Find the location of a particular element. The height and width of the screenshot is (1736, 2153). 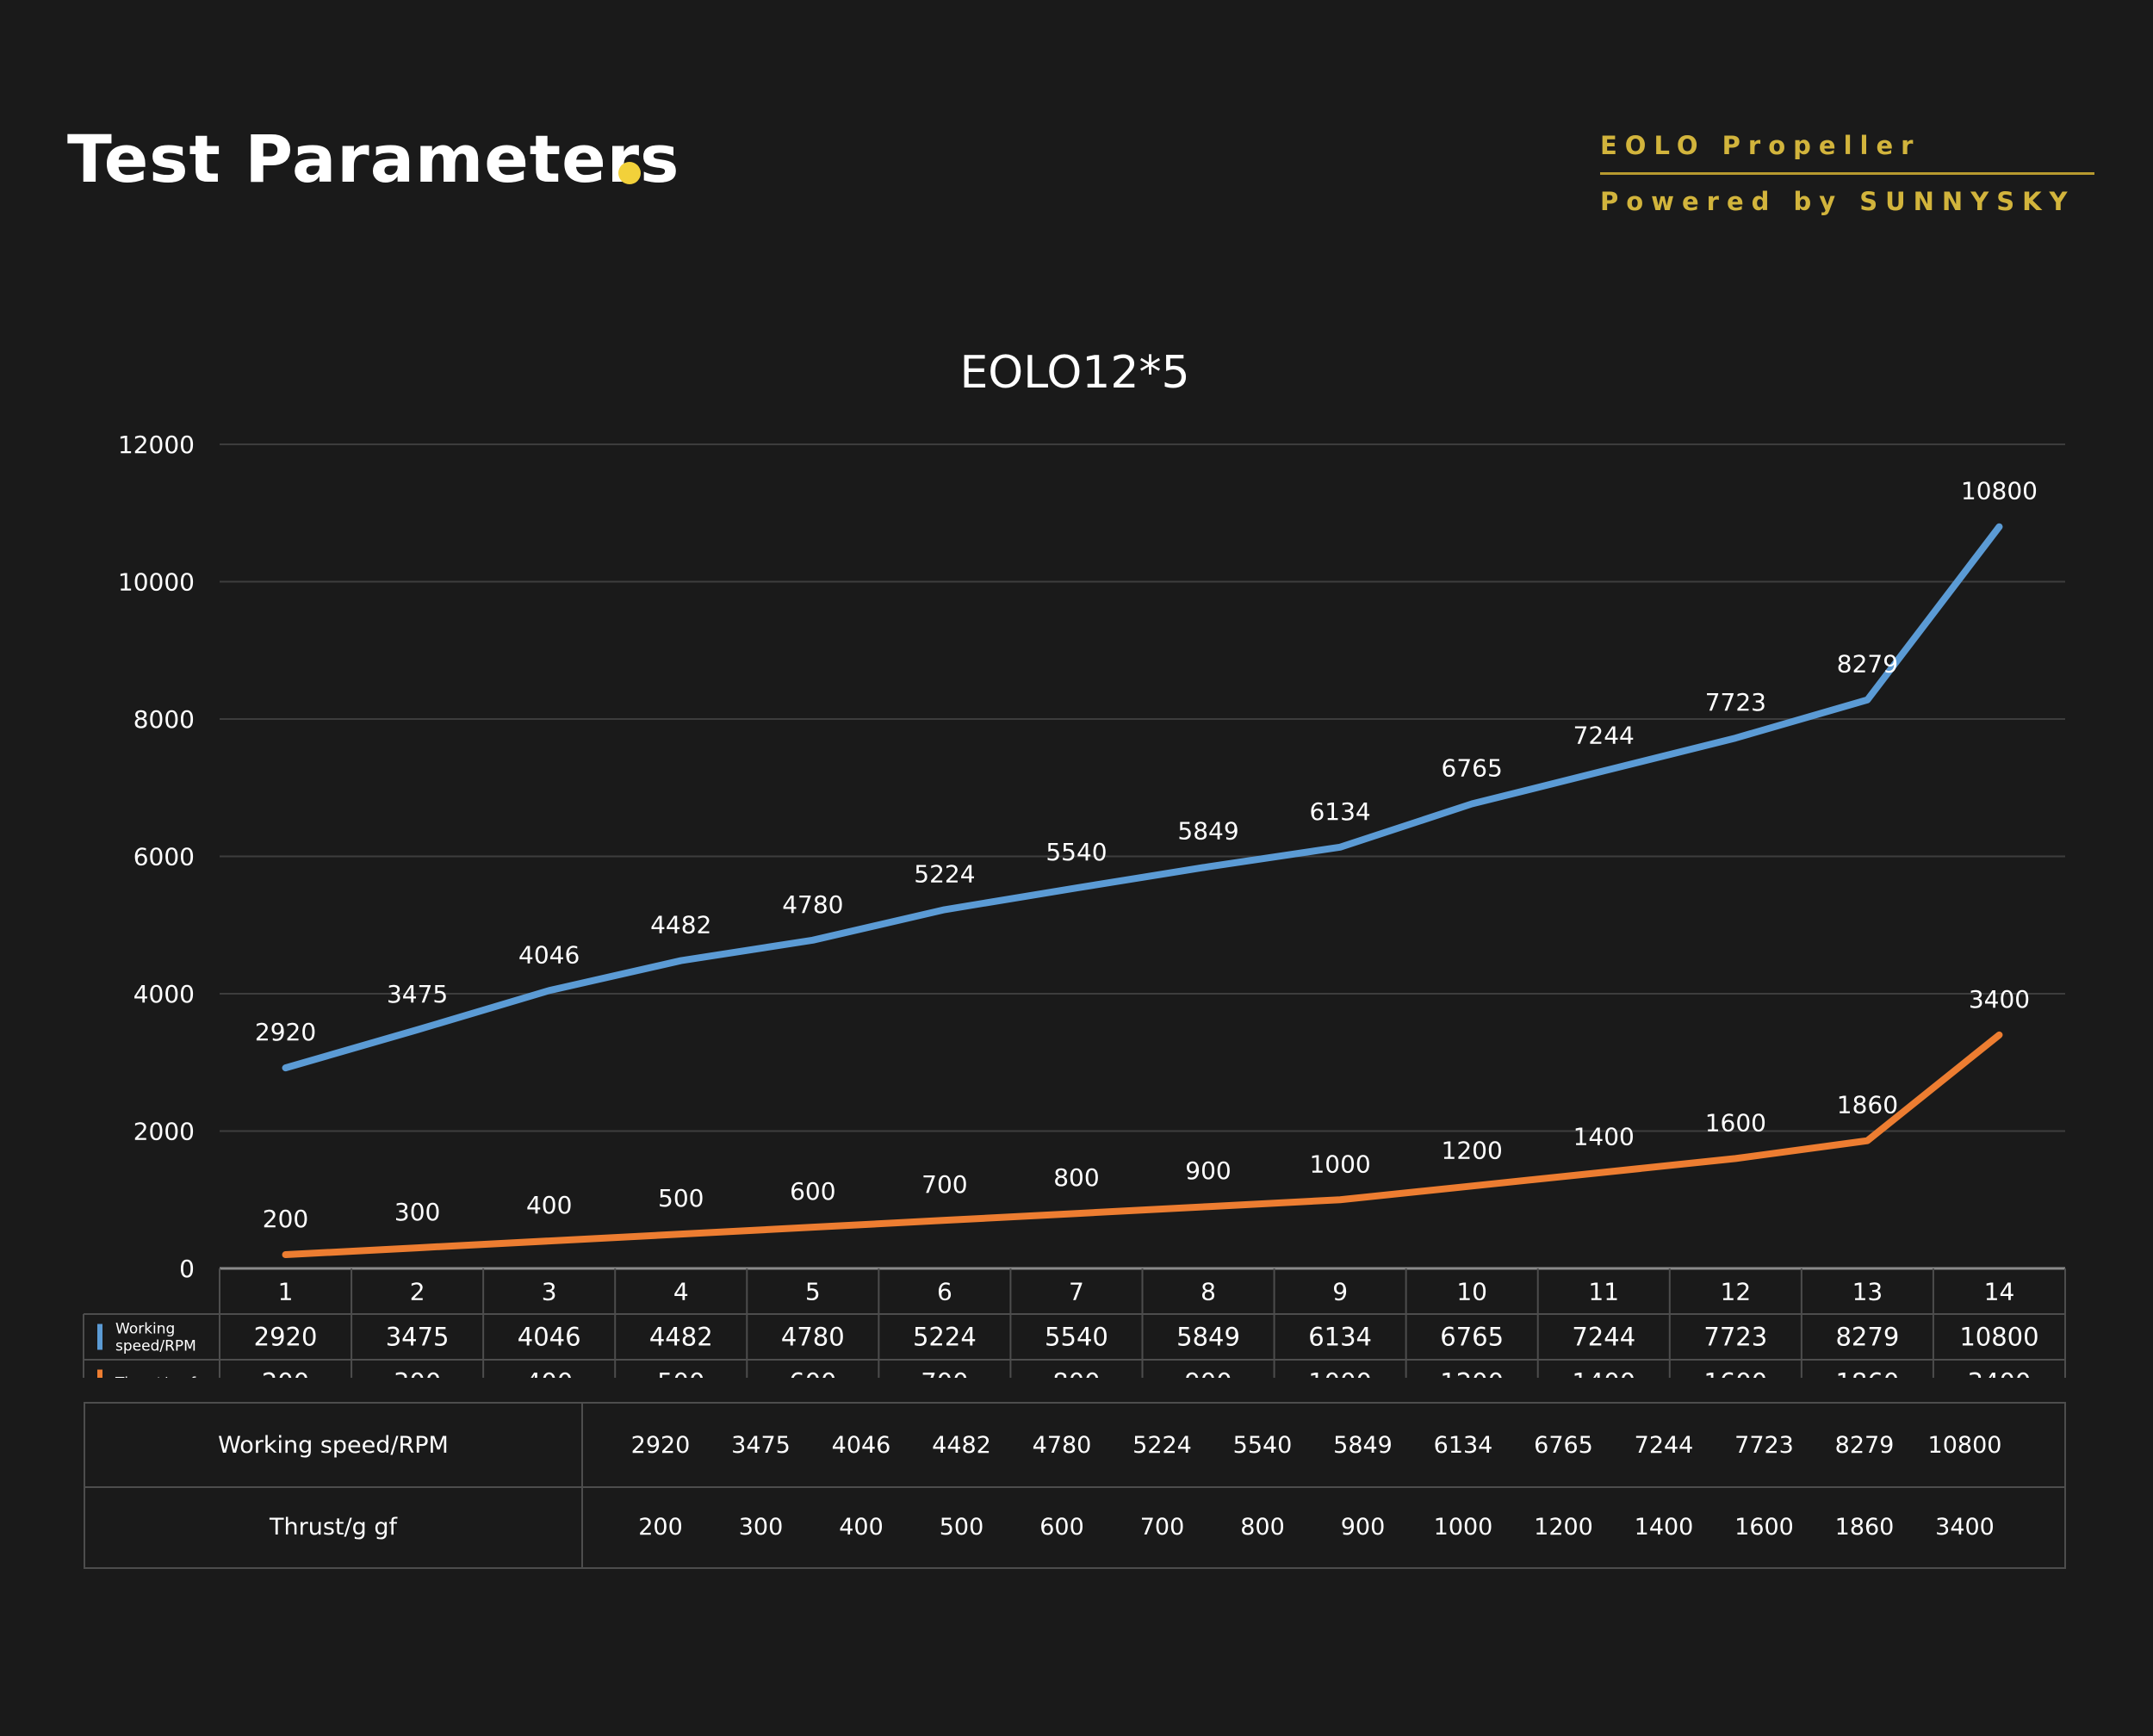

table-cell: 800 is located at coordinates (1076, 1374).